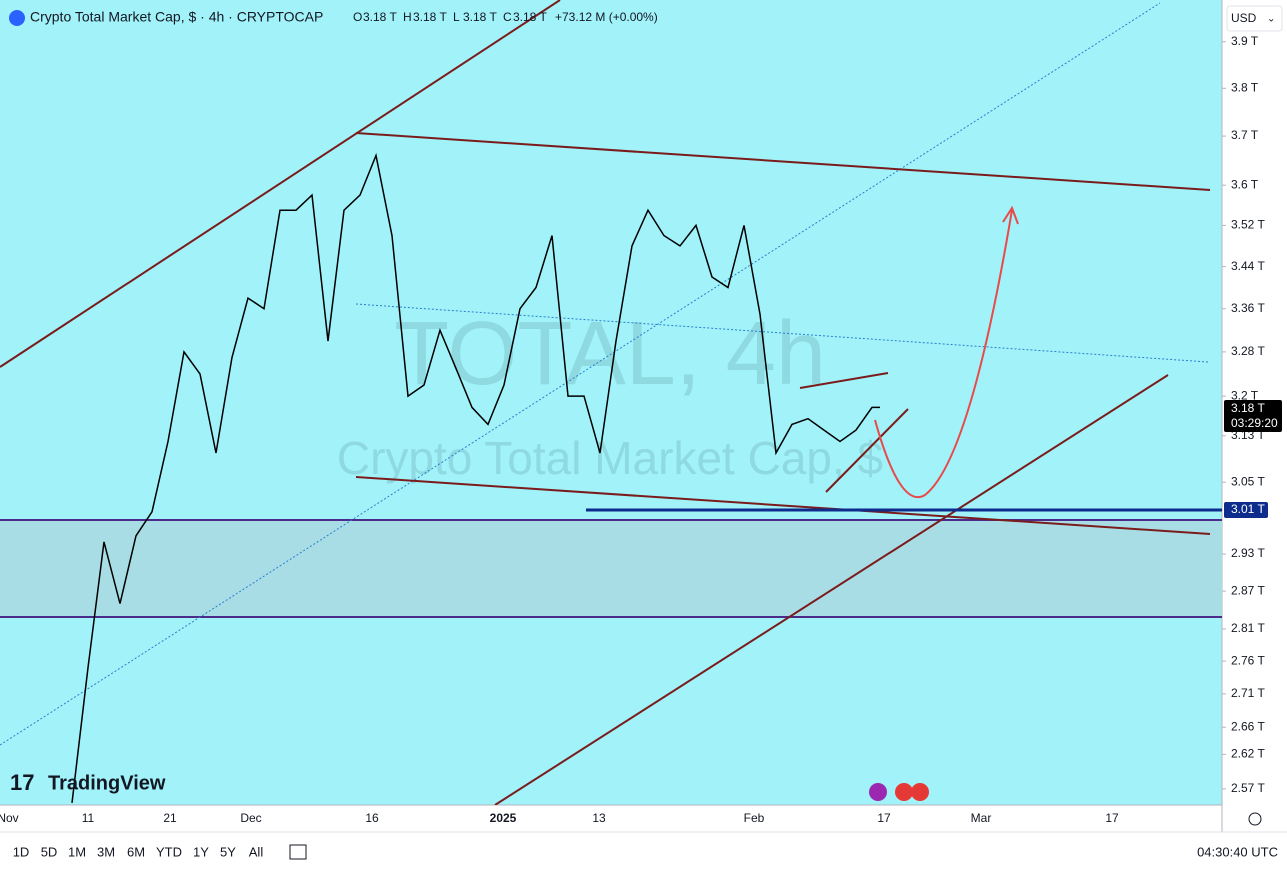  I want to click on countdown: 03:29:20, so click(1254, 423).